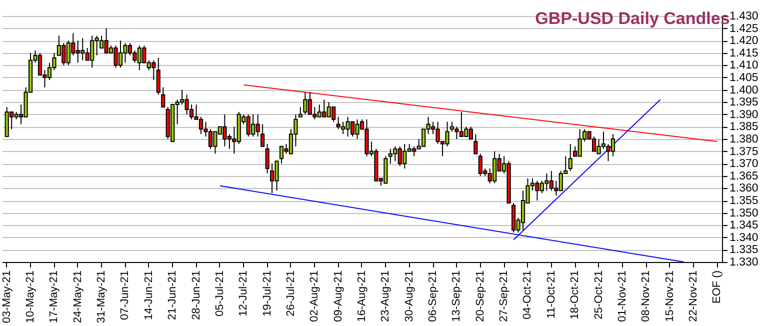 The width and height of the screenshot is (760, 326). What do you see at coordinates (744, 140) in the screenshot?
I see `y-tick-label: 1.380` at bounding box center [744, 140].